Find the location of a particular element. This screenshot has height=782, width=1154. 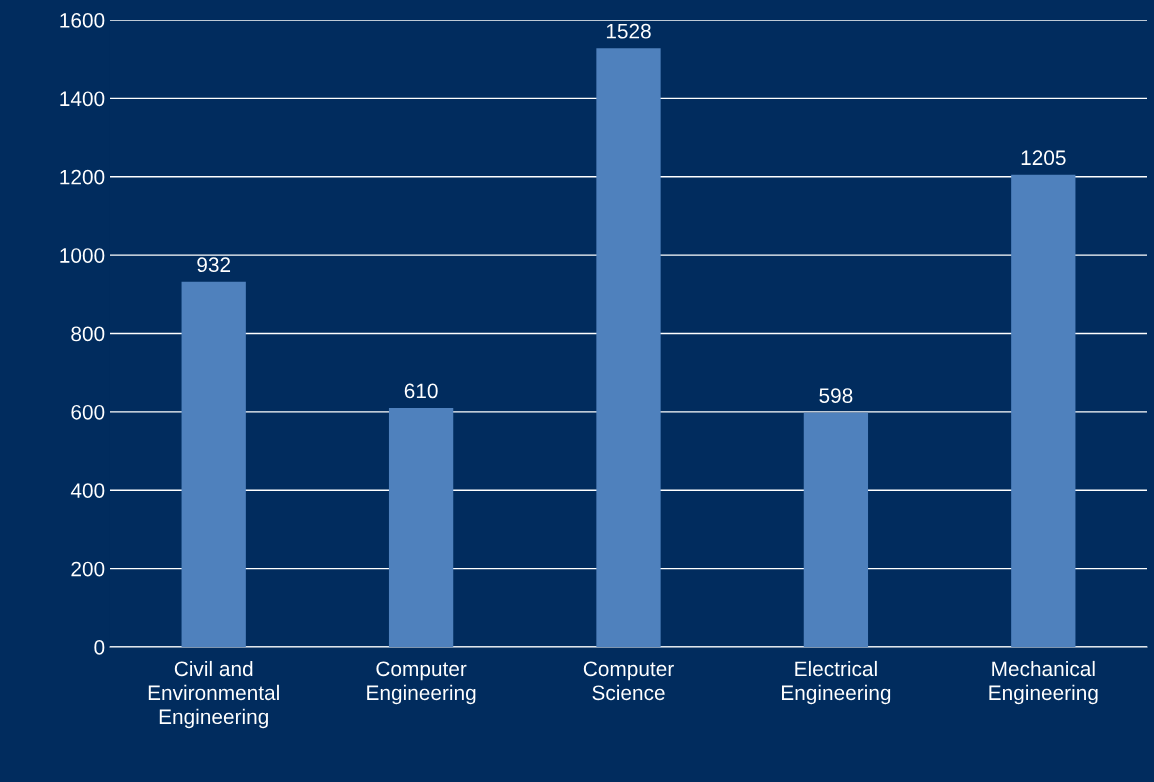

y-tick-label: 1200 is located at coordinates (82, 177).